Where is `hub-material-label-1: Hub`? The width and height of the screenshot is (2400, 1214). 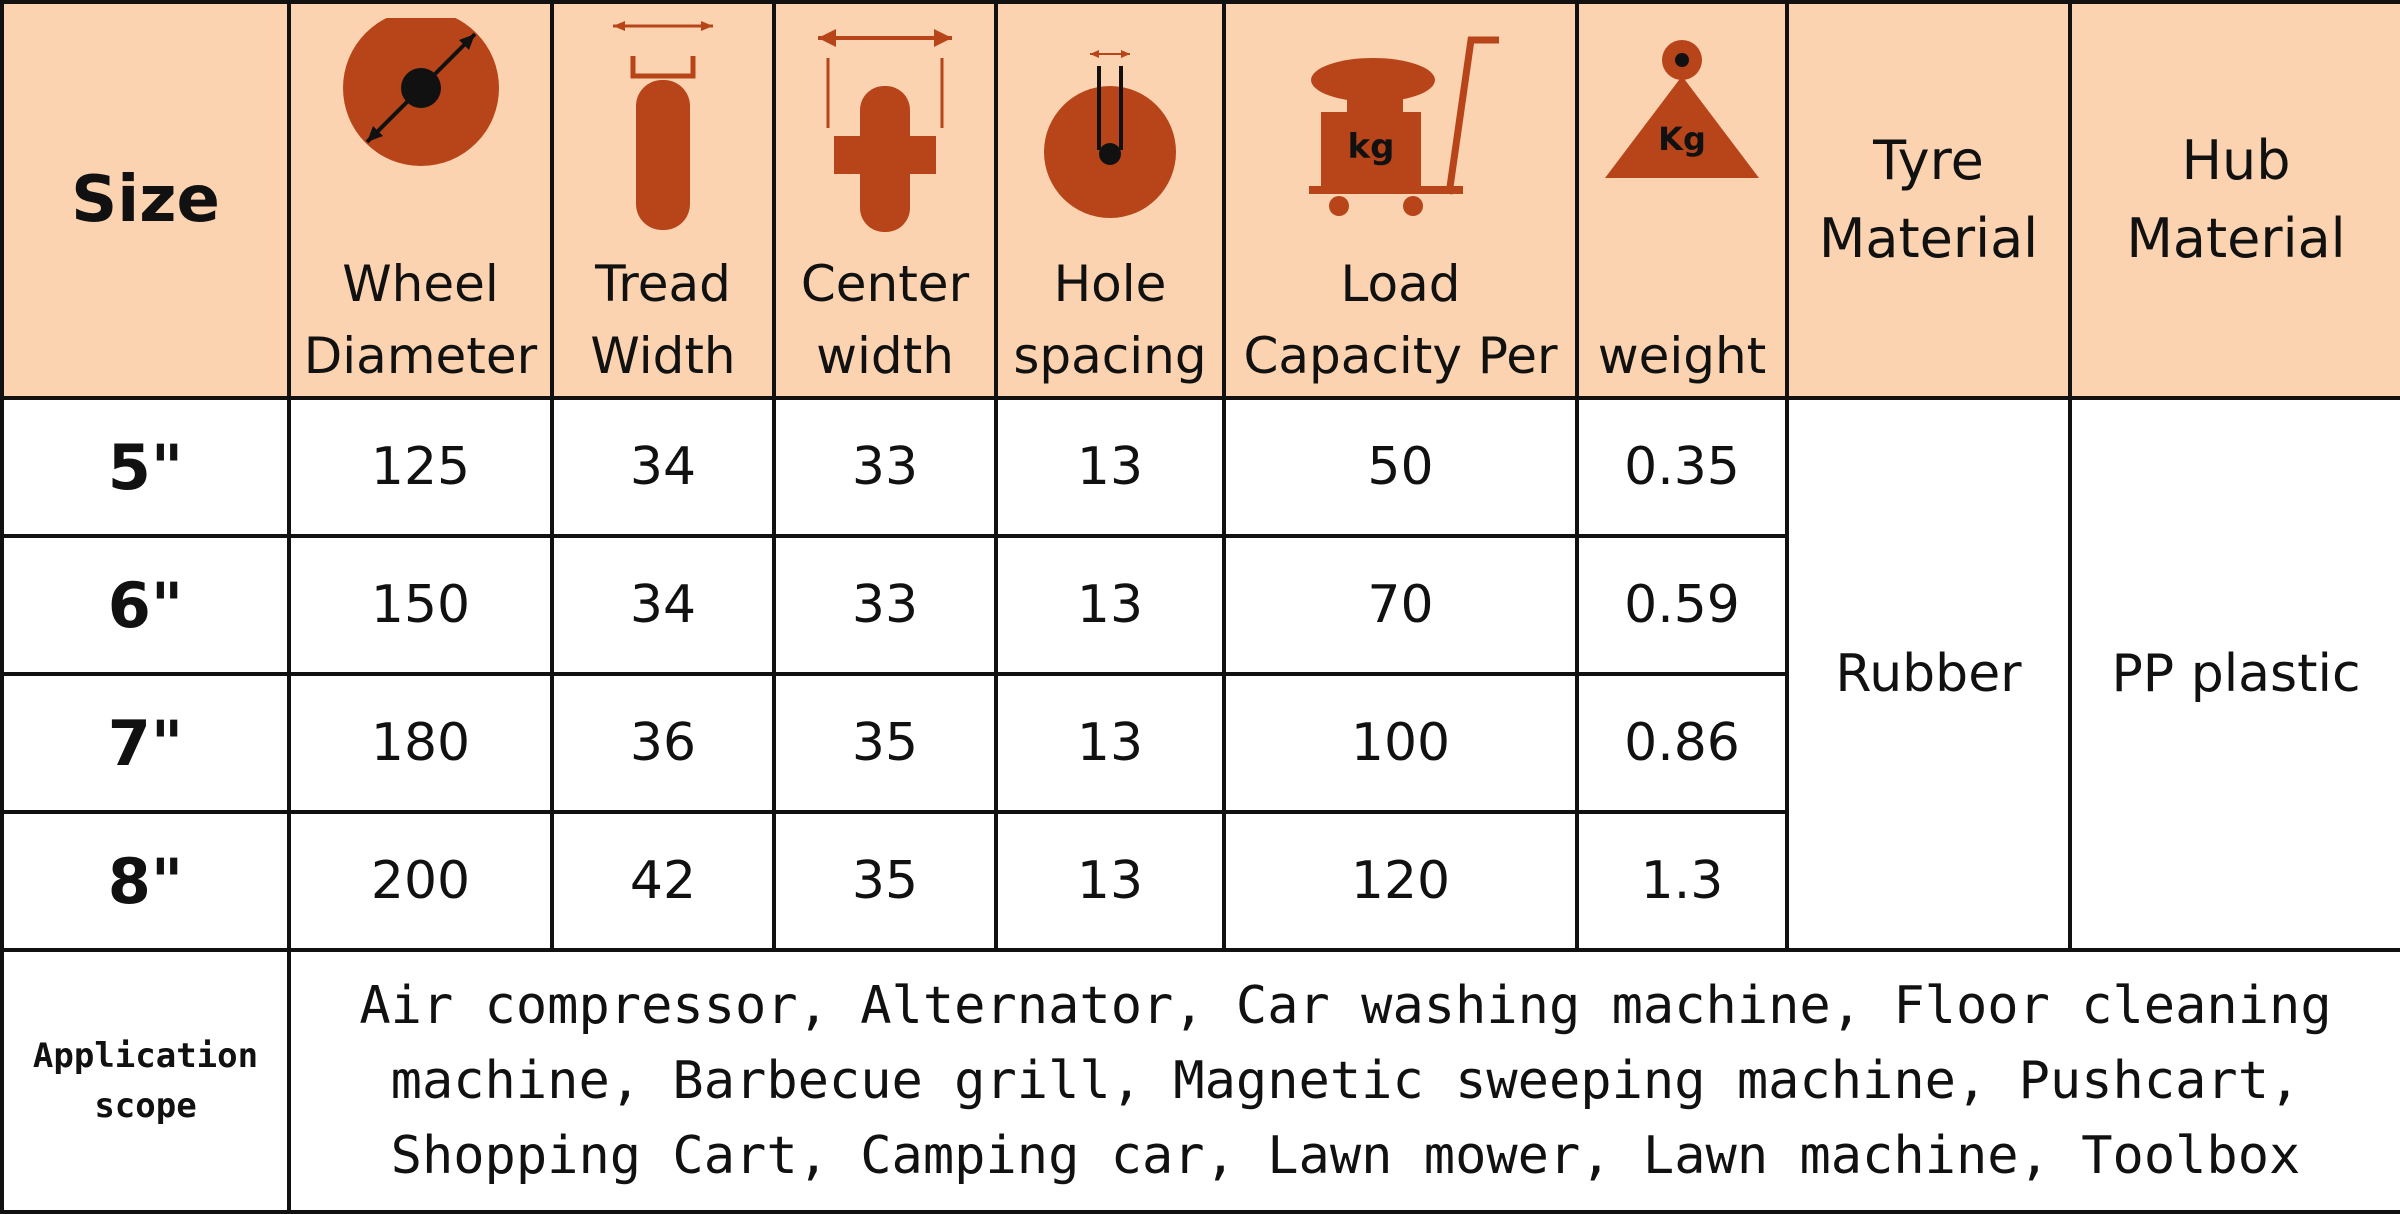 hub-material-label-1: Hub is located at coordinates (2236, 160).